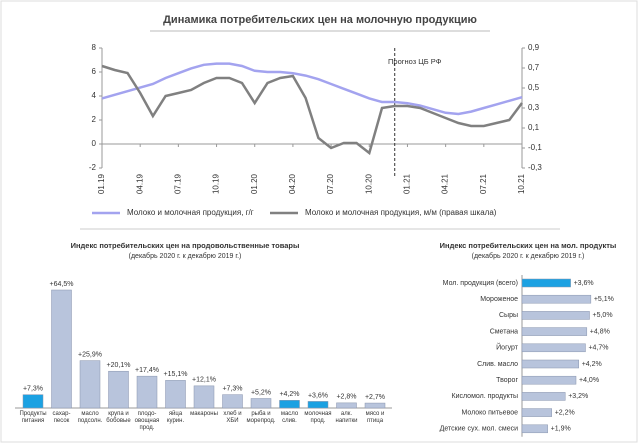 The width and height of the screenshot is (638, 443). I want to click on category-label: Слив. масло, so click(497, 364).